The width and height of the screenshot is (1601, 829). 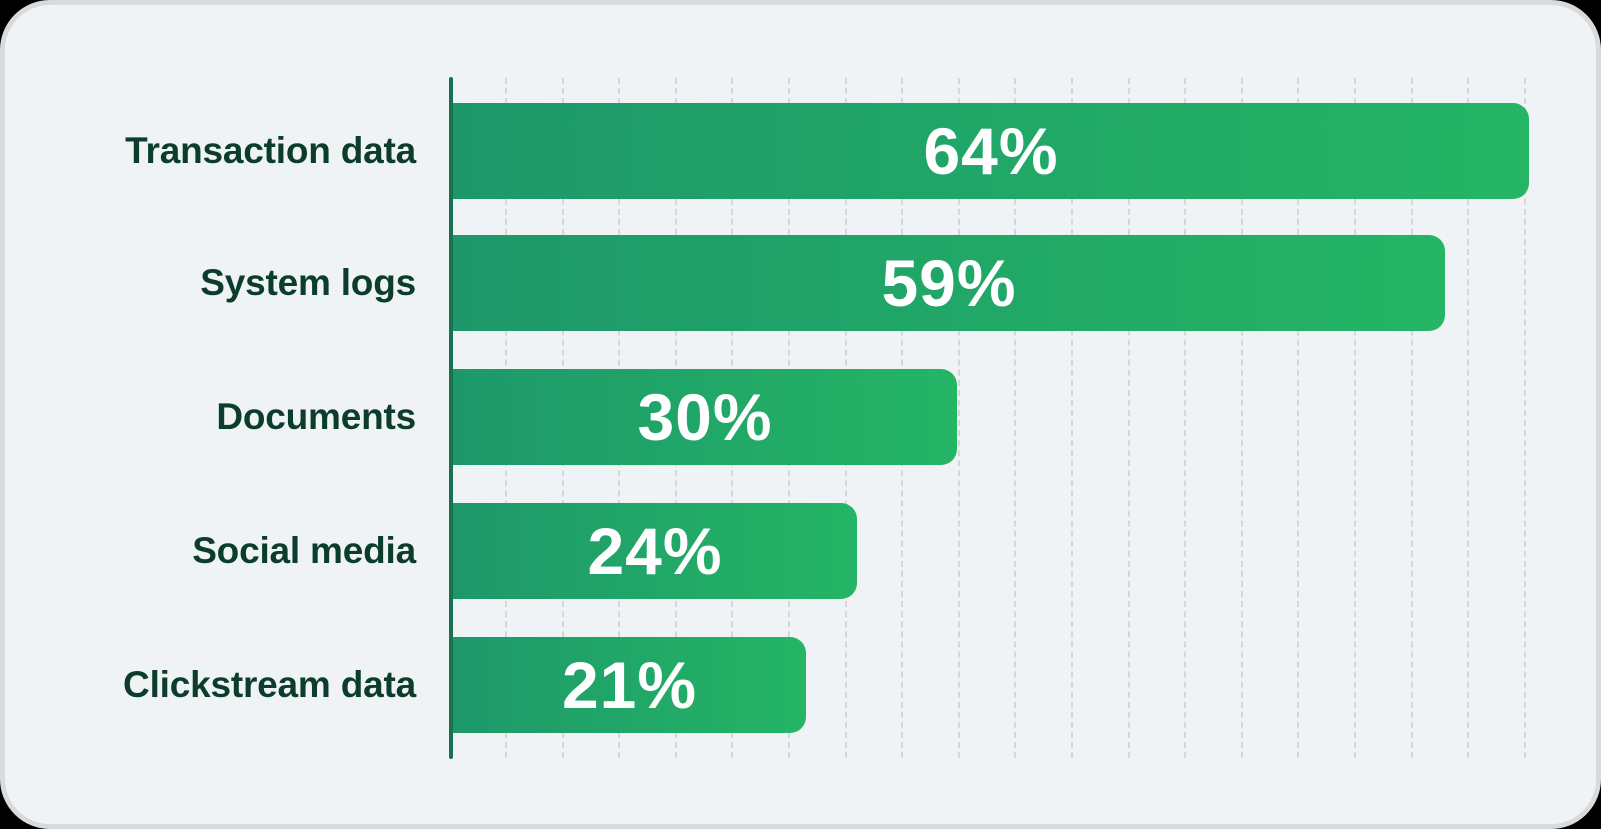 What do you see at coordinates (270, 150) in the screenshot?
I see `category-label-transaction-data: Transaction data` at bounding box center [270, 150].